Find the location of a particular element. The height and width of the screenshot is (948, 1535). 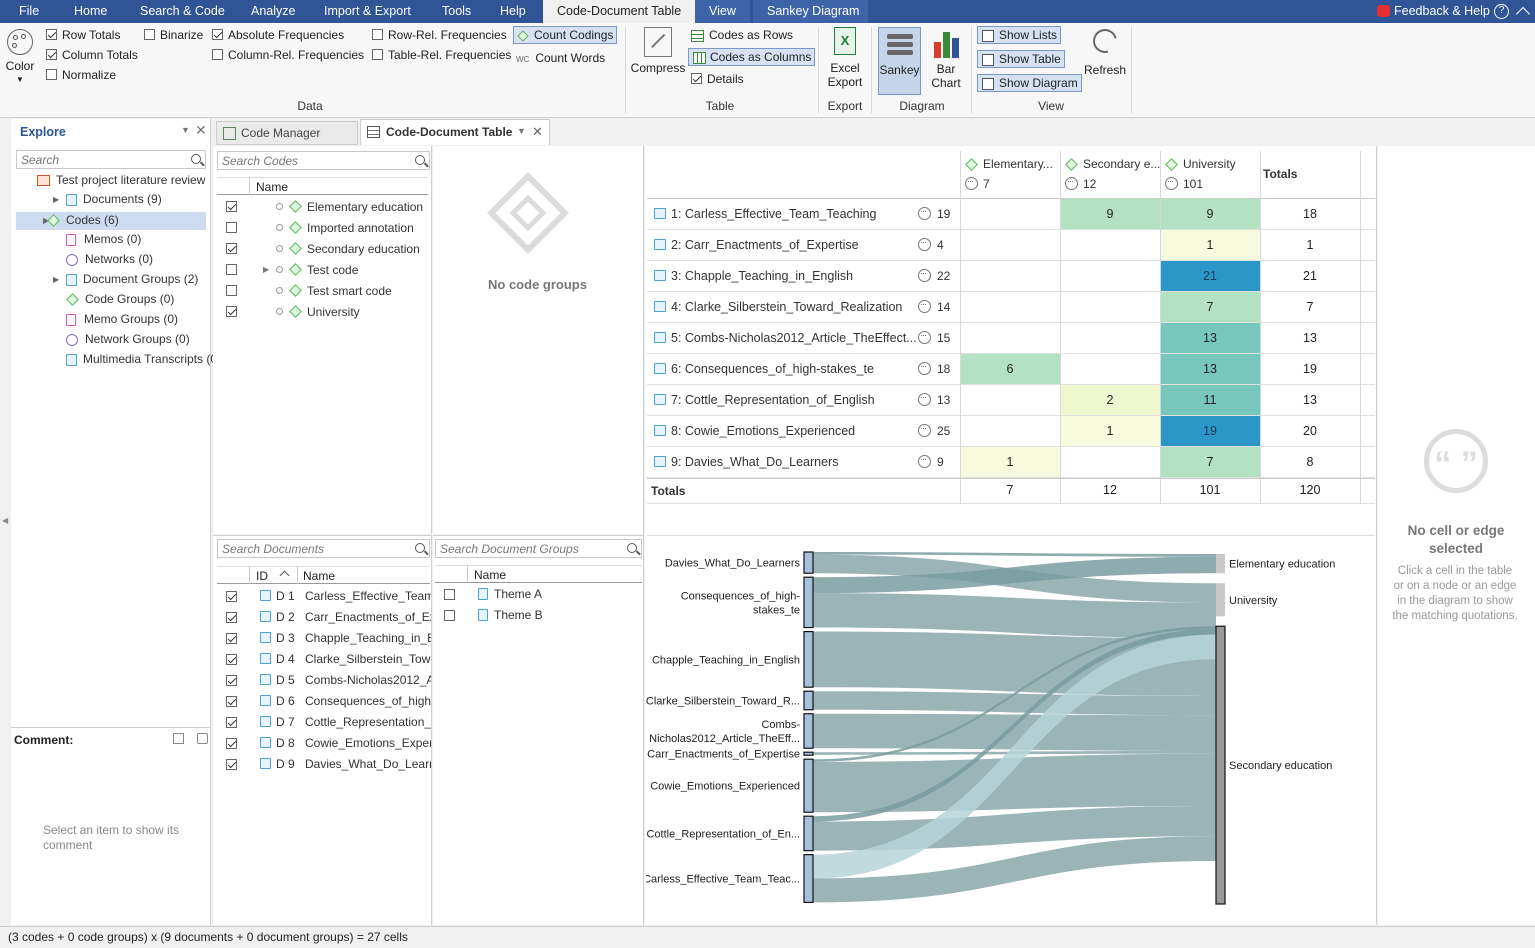

menu-import-export: Import & Export is located at coordinates (367, 11).